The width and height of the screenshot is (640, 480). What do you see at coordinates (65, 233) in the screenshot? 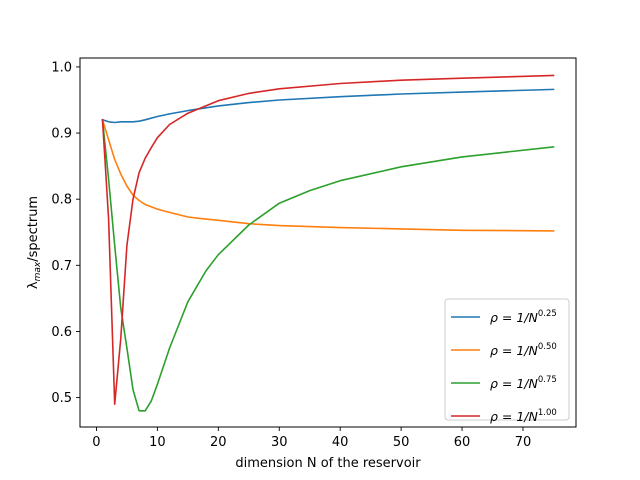
I see `y-axis: 0.5 0.6 0.7 0.8 0.9 1.0` at bounding box center [65, 233].